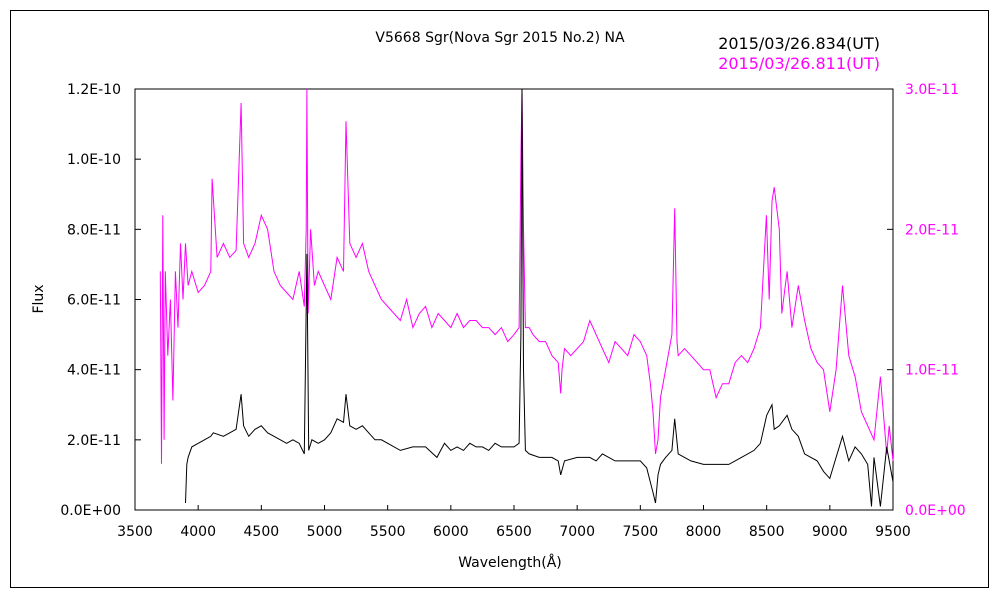 This screenshot has height=600, width=1000. What do you see at coordinates (198, 532) in the screenshot?
I see `x-tick-label: 4000` at bounding box center [198, 532].